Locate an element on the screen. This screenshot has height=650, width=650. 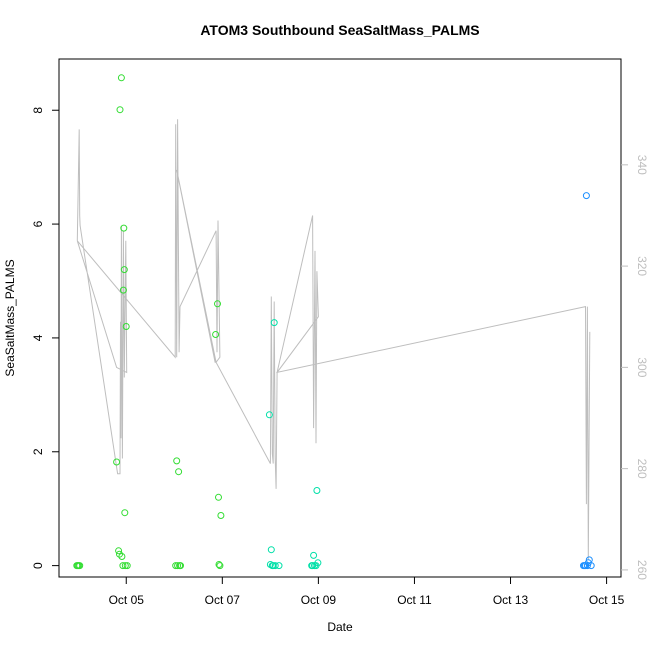
right-y-tick-label: 260 is located at coordinates (642, 570).